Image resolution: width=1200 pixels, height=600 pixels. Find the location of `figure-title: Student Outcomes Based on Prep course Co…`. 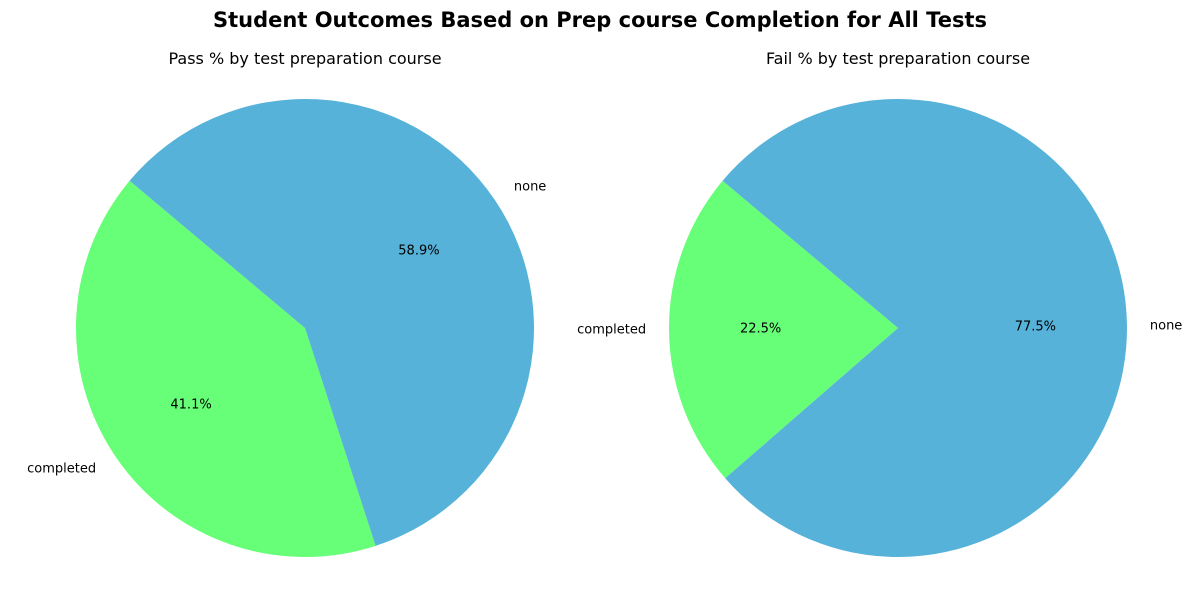

figure-title: Student Outcomes Based on Prep course Co… is located at coordinates (600, 20).